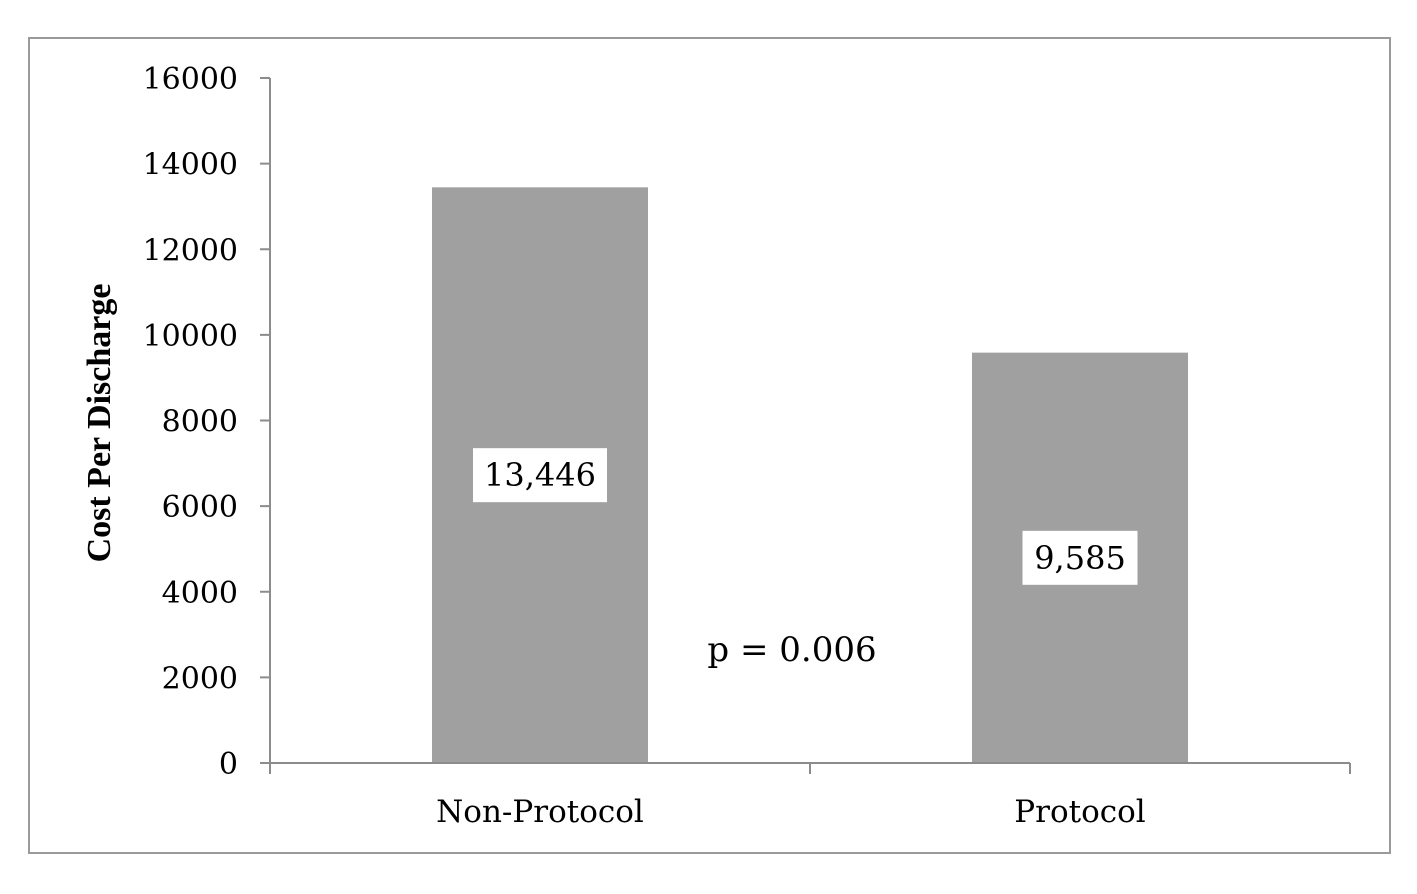  What do you see at coordinates (1079, 812) in the screenshot?
I see `x-tick-label: Protocol` at bounding box center [1079, 812].